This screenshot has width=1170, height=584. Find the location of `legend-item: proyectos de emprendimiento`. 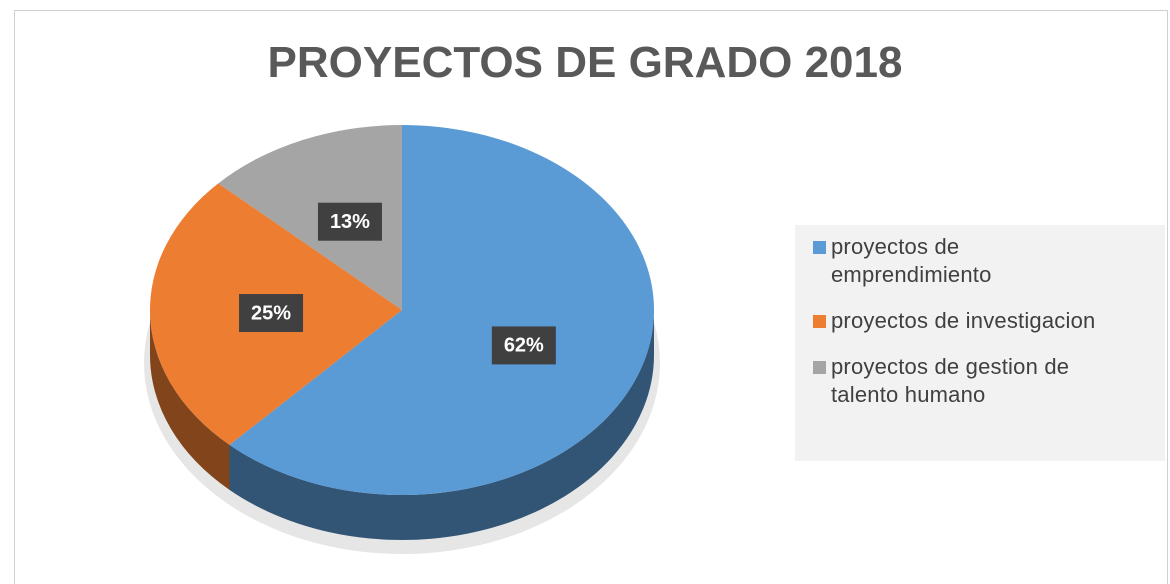

legend-item: proyectos de emprendimiento is located at coordinates (968, 261).